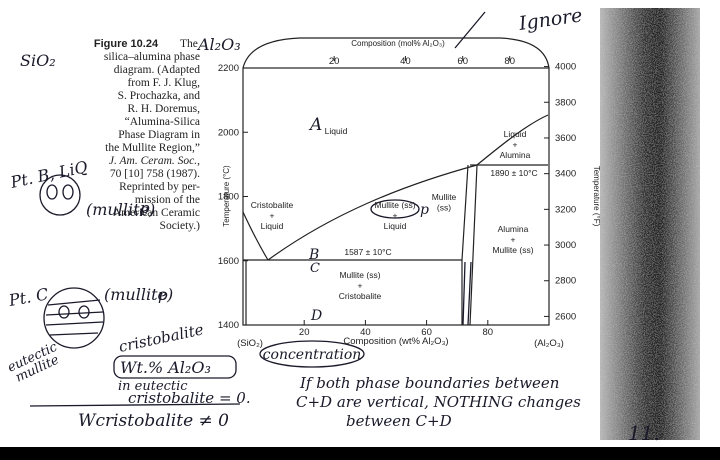 Image resolution: width=720 pixels, height=460 pixels. I want to click on note: concentration, so click(312, 355).